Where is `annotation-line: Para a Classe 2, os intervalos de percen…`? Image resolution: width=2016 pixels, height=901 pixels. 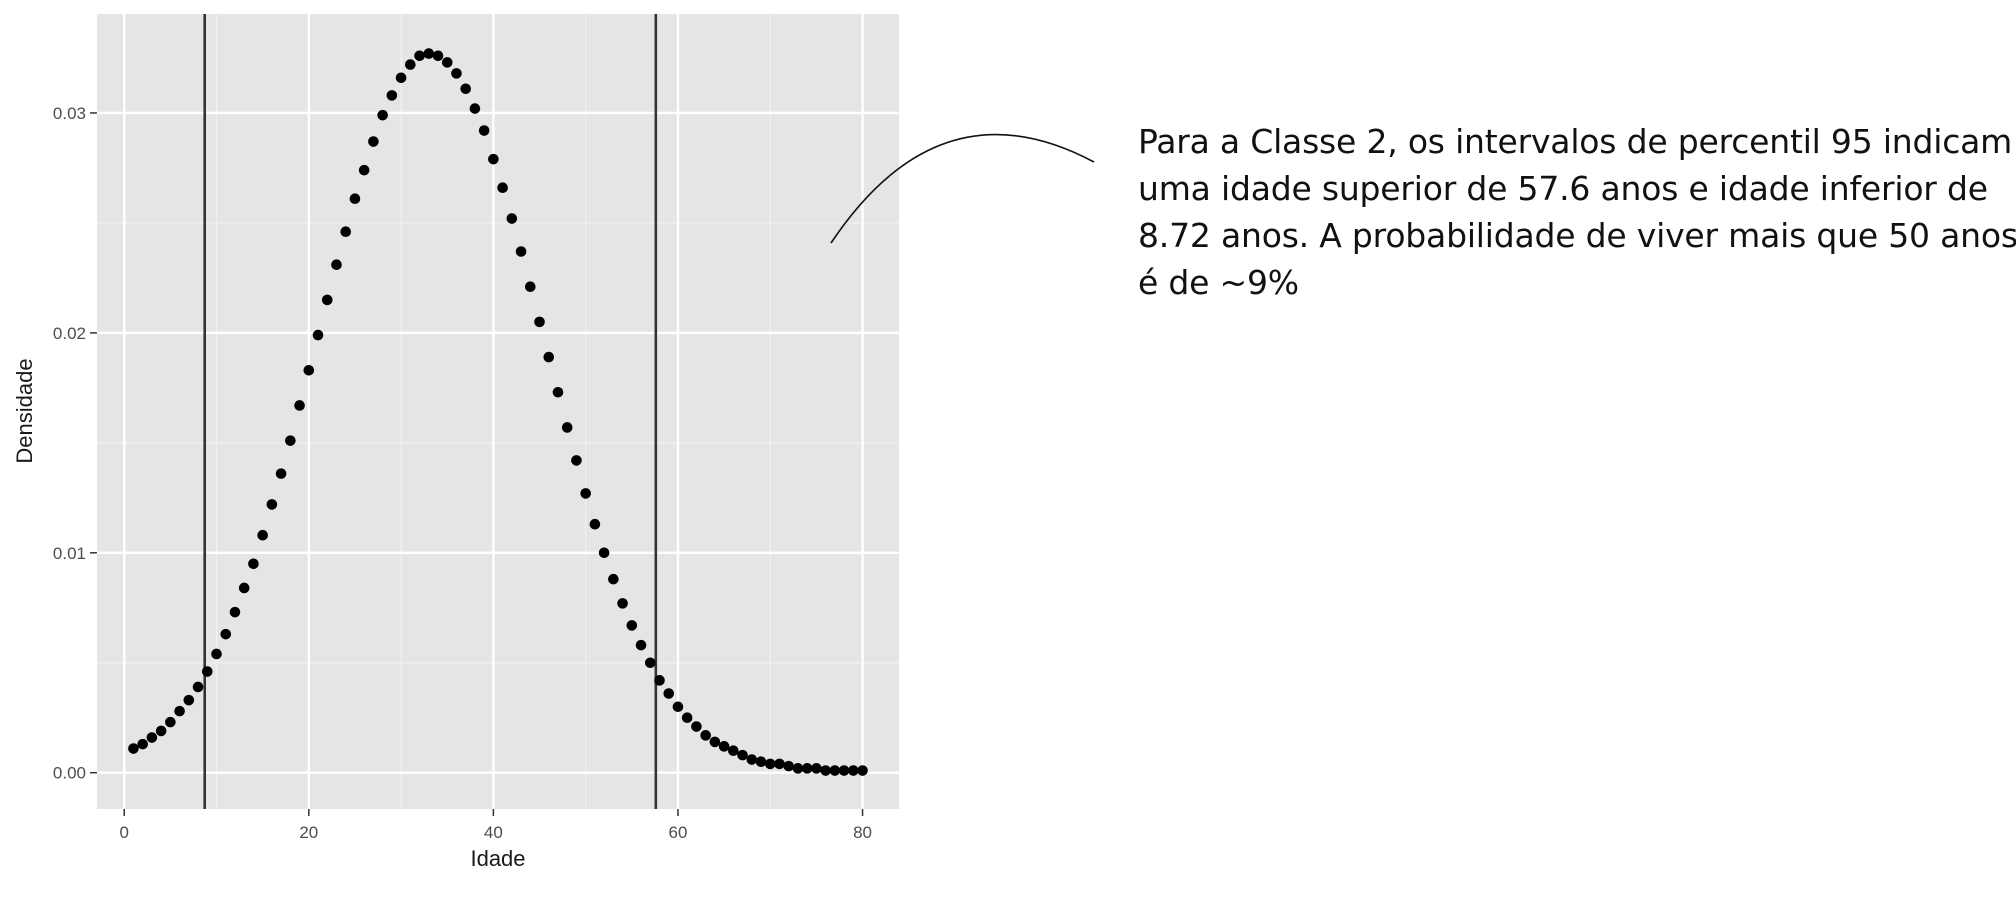
annotation-line: Para a Classe 2, os intervalos de percen… is located at coordinates (1575, 141).